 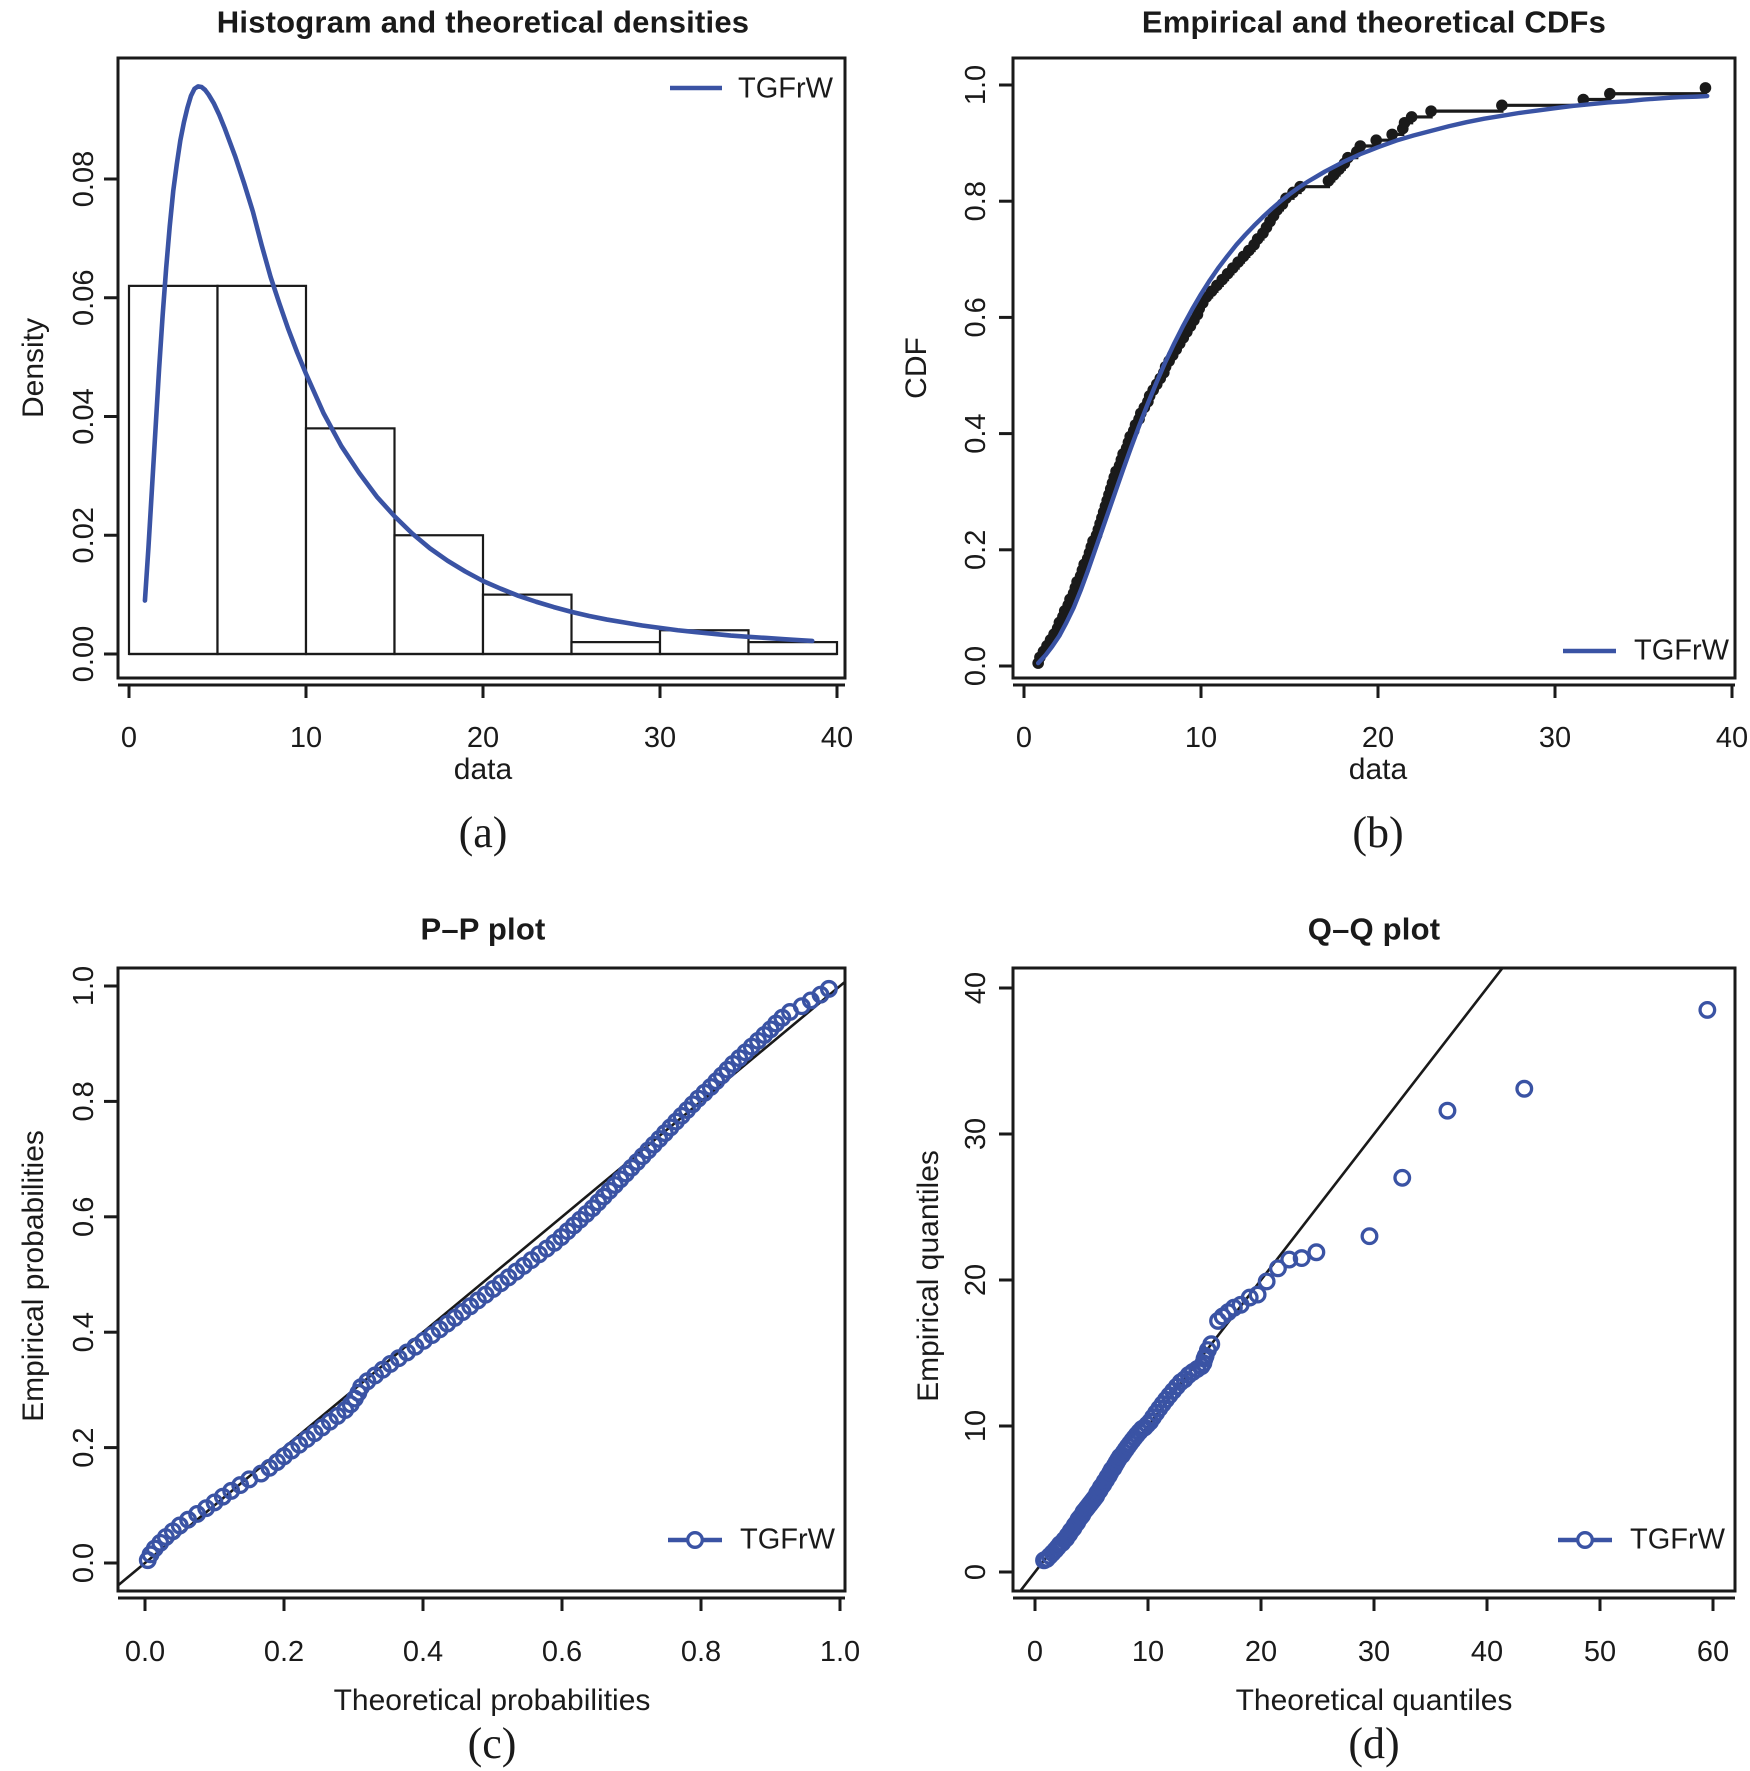 What do you see at coordinates (562, 1652) in the screenshot?
I see `x-tick-label: 0.6` at bounding box center [562, 1652].